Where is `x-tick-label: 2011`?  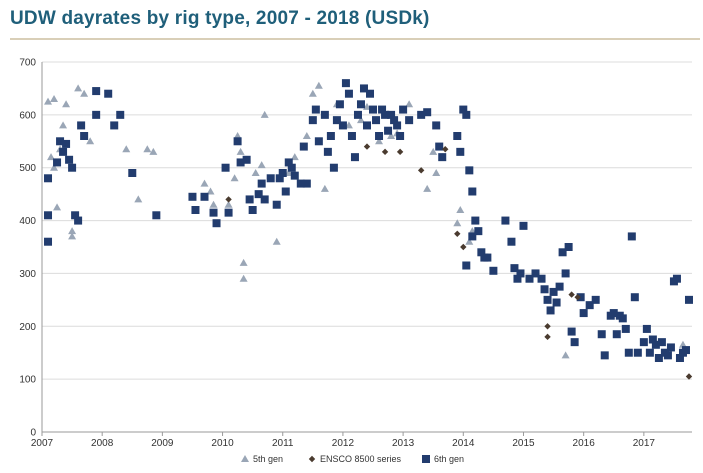
x-tick-label: 2011 is located at coordinates (283, 443).